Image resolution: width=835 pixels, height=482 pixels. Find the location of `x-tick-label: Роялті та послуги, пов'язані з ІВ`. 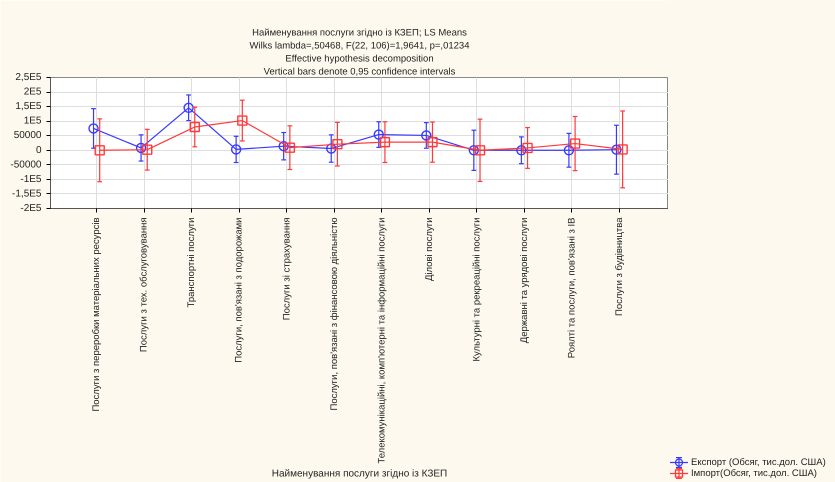

x-tick-label: Роялті та послуги, пов'язані з ІВ is located at coordinates (572, 288).